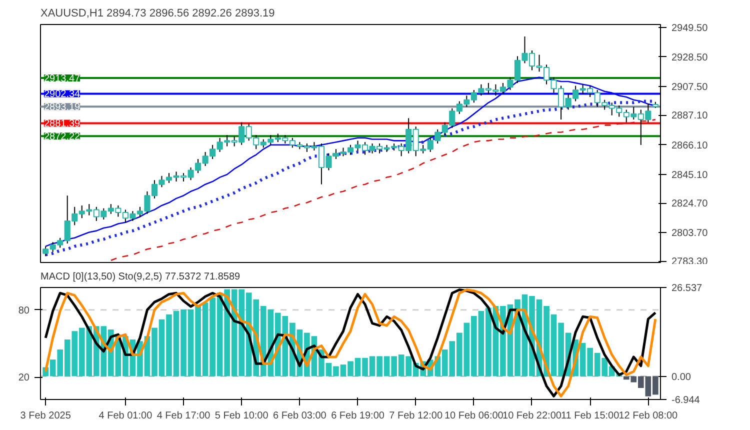  Describe the element at coordinates (648, 416) in the screenshot. I see `x-tick-label: 12 Feb 08:00` at that location.